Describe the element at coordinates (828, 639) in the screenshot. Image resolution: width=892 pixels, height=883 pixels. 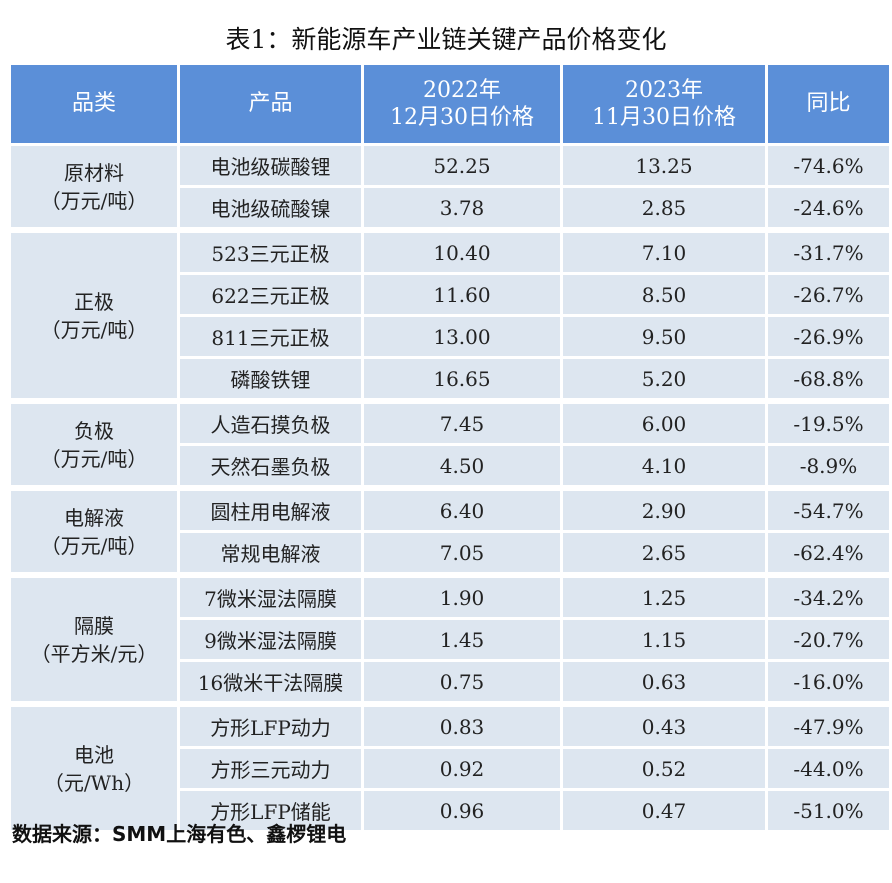
I see `yoy-cell: -20.7%` at that location.